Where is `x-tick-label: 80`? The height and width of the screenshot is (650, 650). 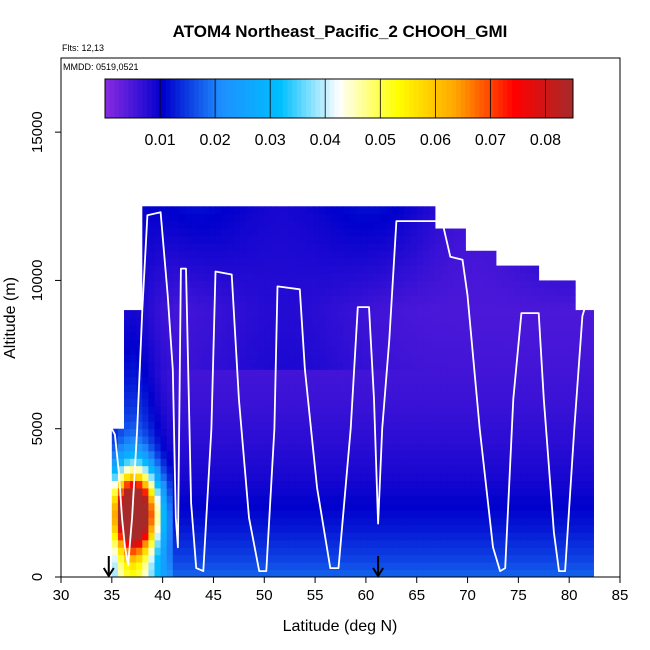 x-tick-label: 80 is located at coordinates (569, 595).